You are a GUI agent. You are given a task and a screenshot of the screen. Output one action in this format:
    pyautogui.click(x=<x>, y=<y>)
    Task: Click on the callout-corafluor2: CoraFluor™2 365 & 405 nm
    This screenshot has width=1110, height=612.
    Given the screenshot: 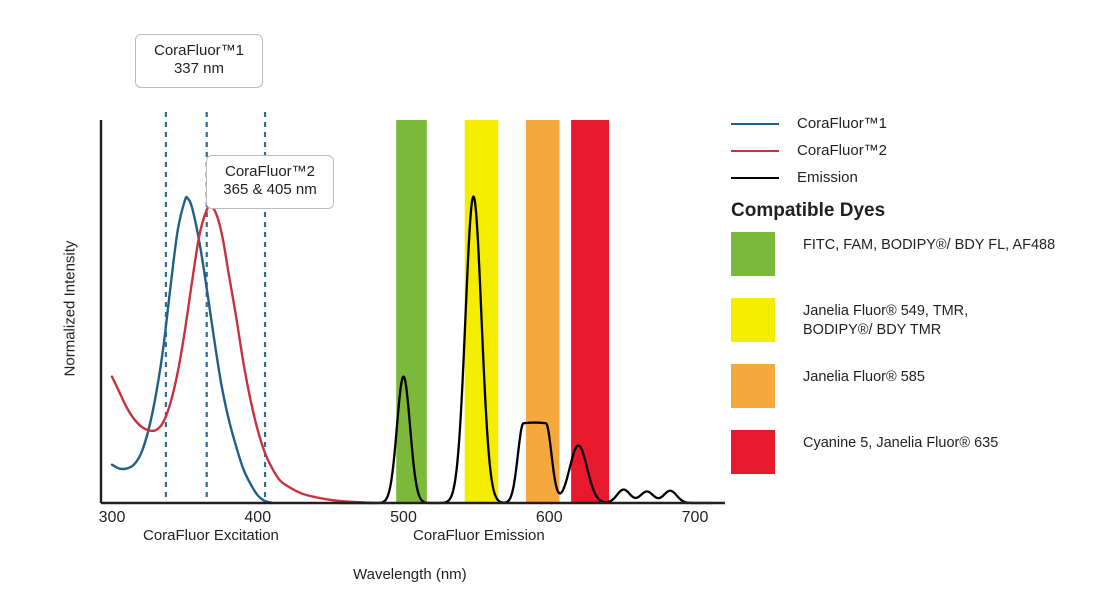 What is the action you would take?
    pyautogui.click(x=270, y=182)
    